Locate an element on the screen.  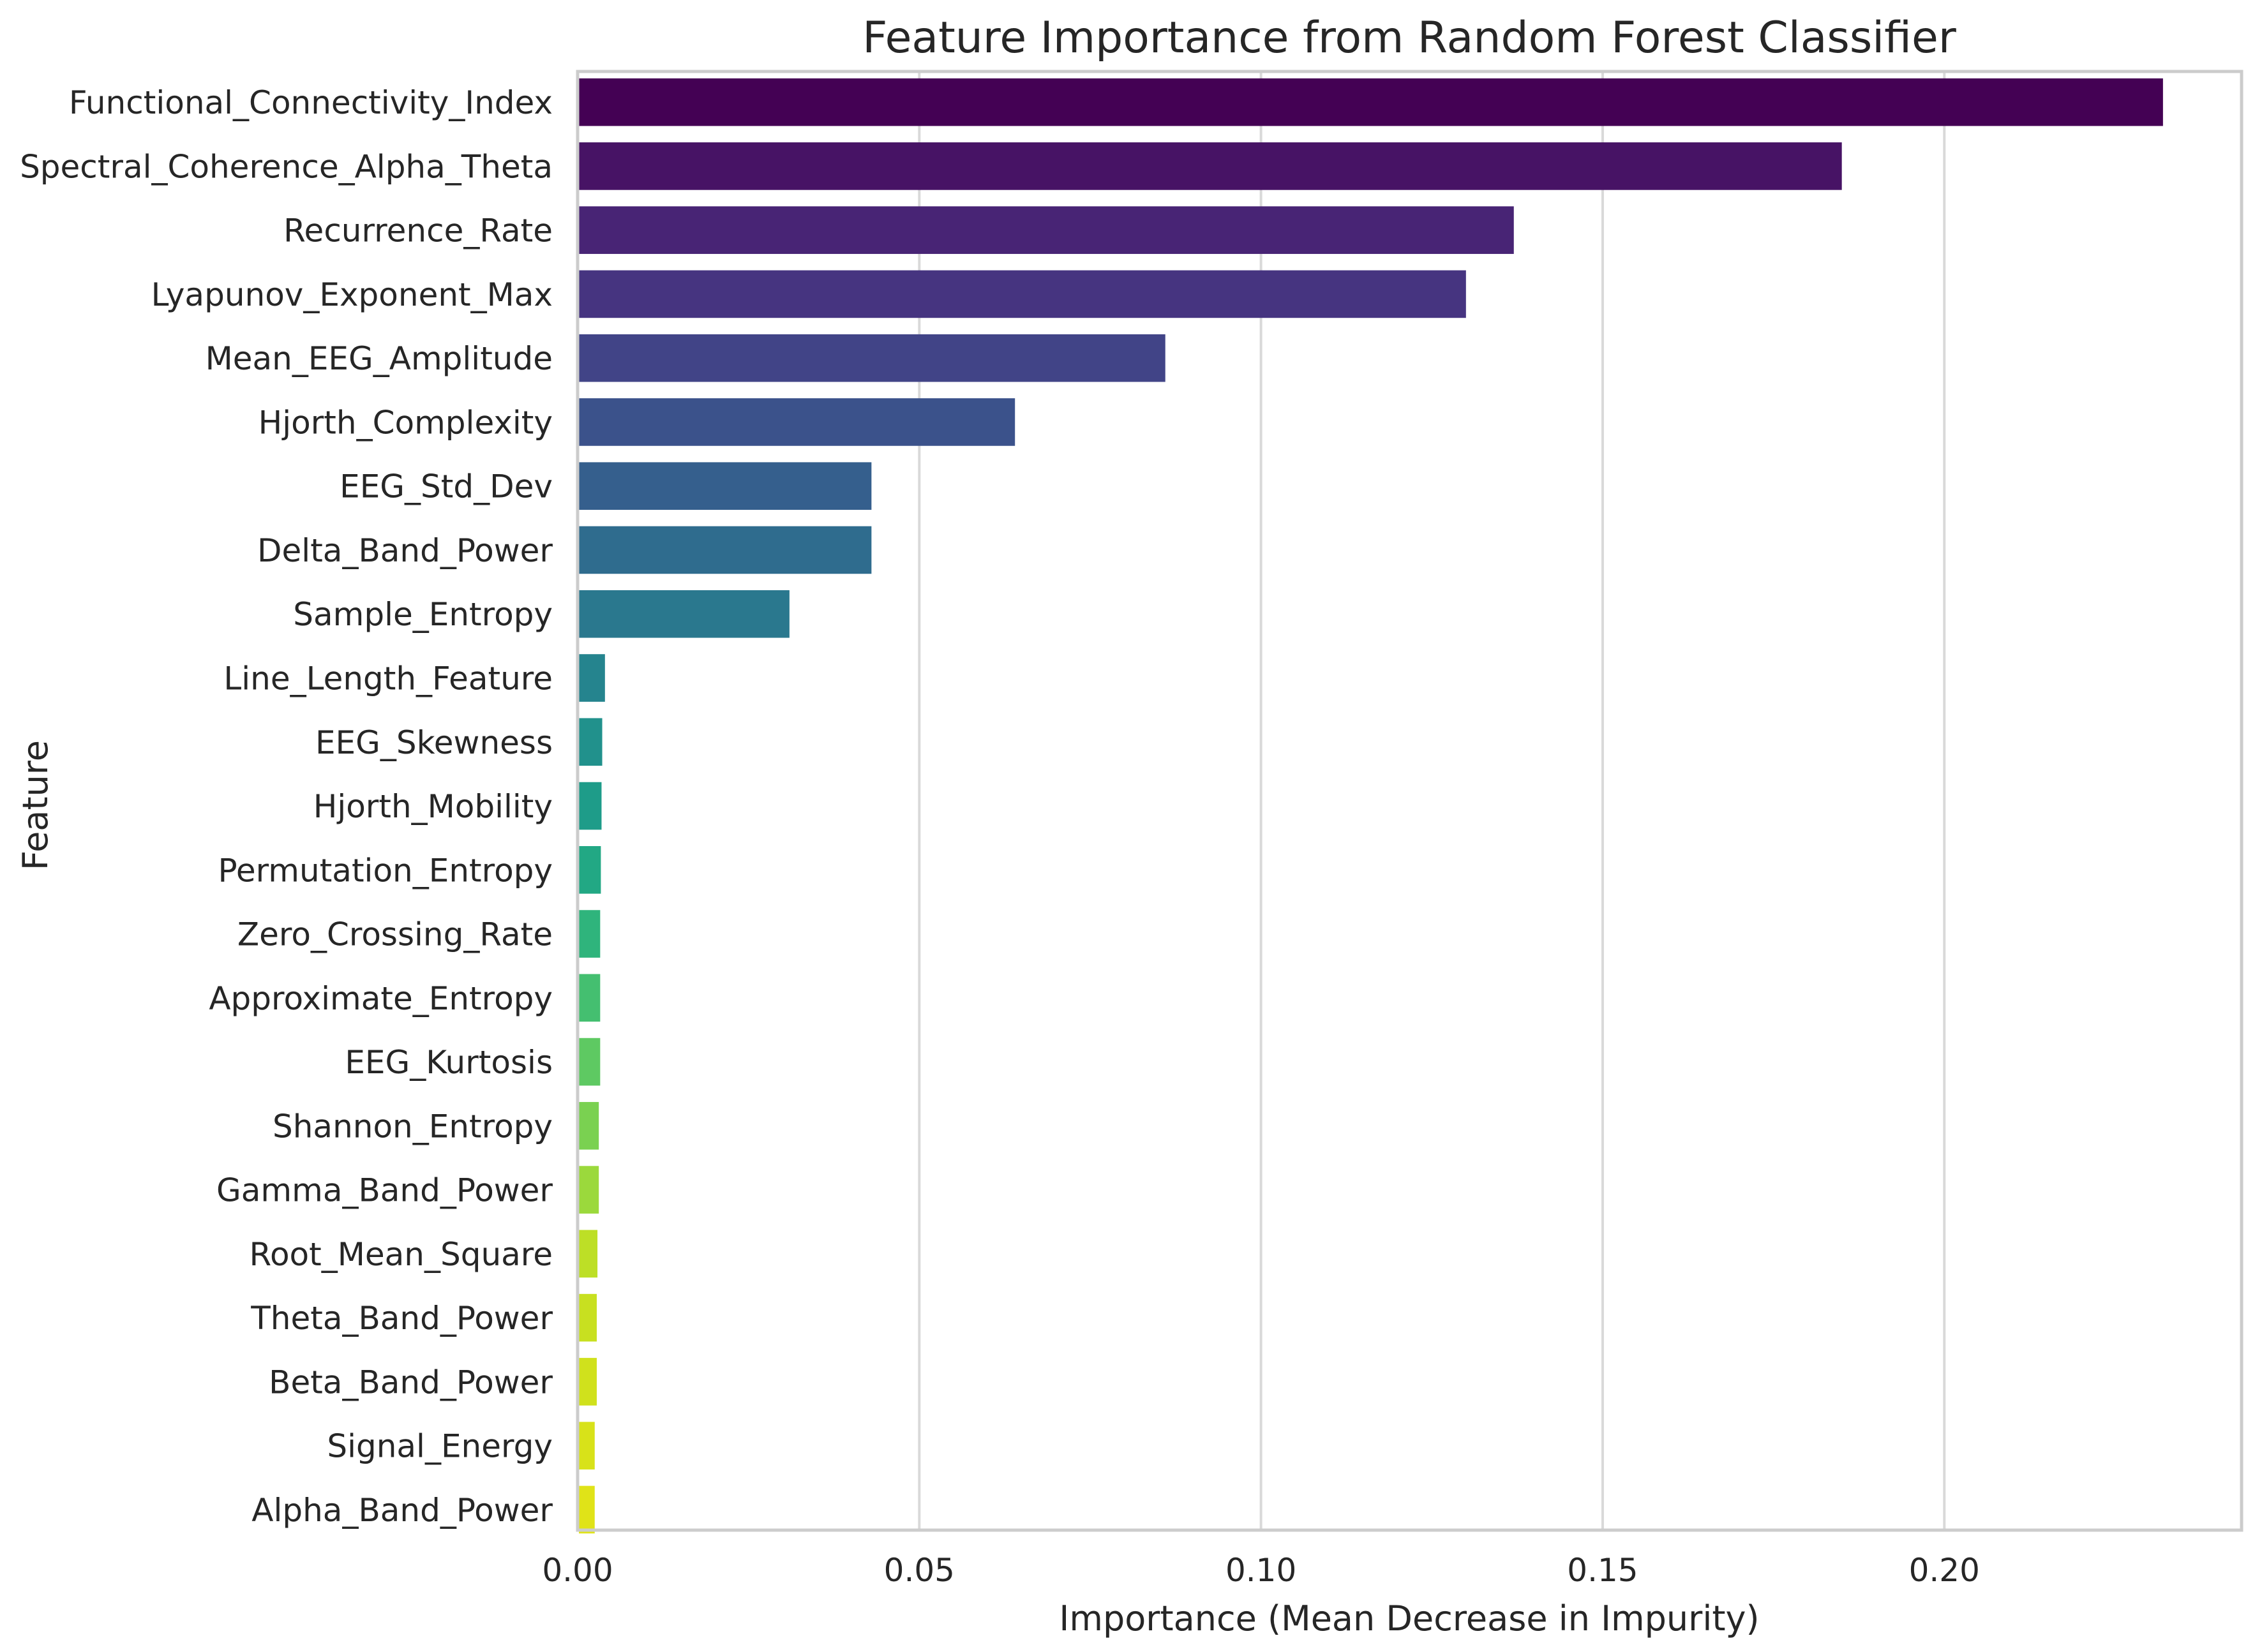
y-tick-label: EEG_Kurtosis is located at coordinates (449, 1062).